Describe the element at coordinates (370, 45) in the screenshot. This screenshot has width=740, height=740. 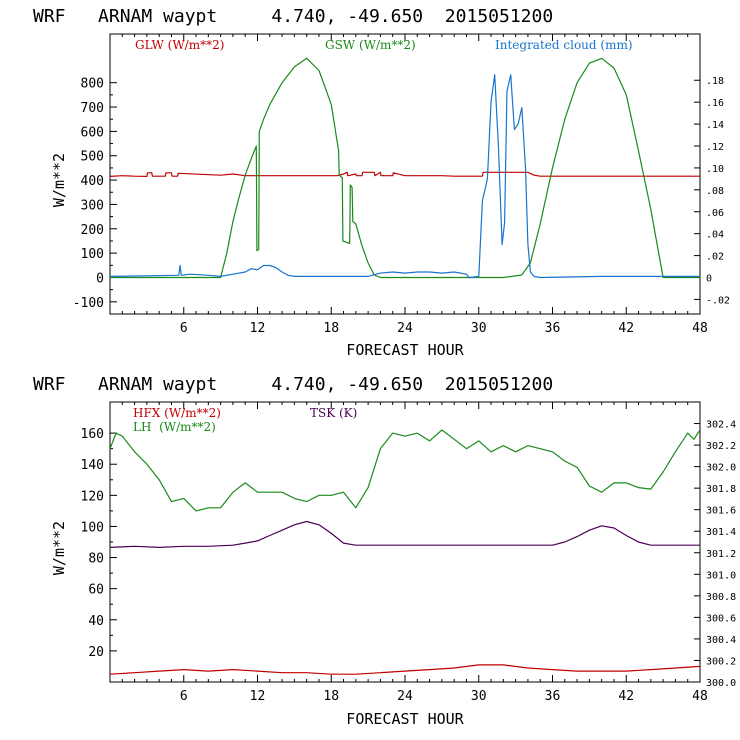
I see `top-legend-gsw: GSW (W/m**2)` at that location.